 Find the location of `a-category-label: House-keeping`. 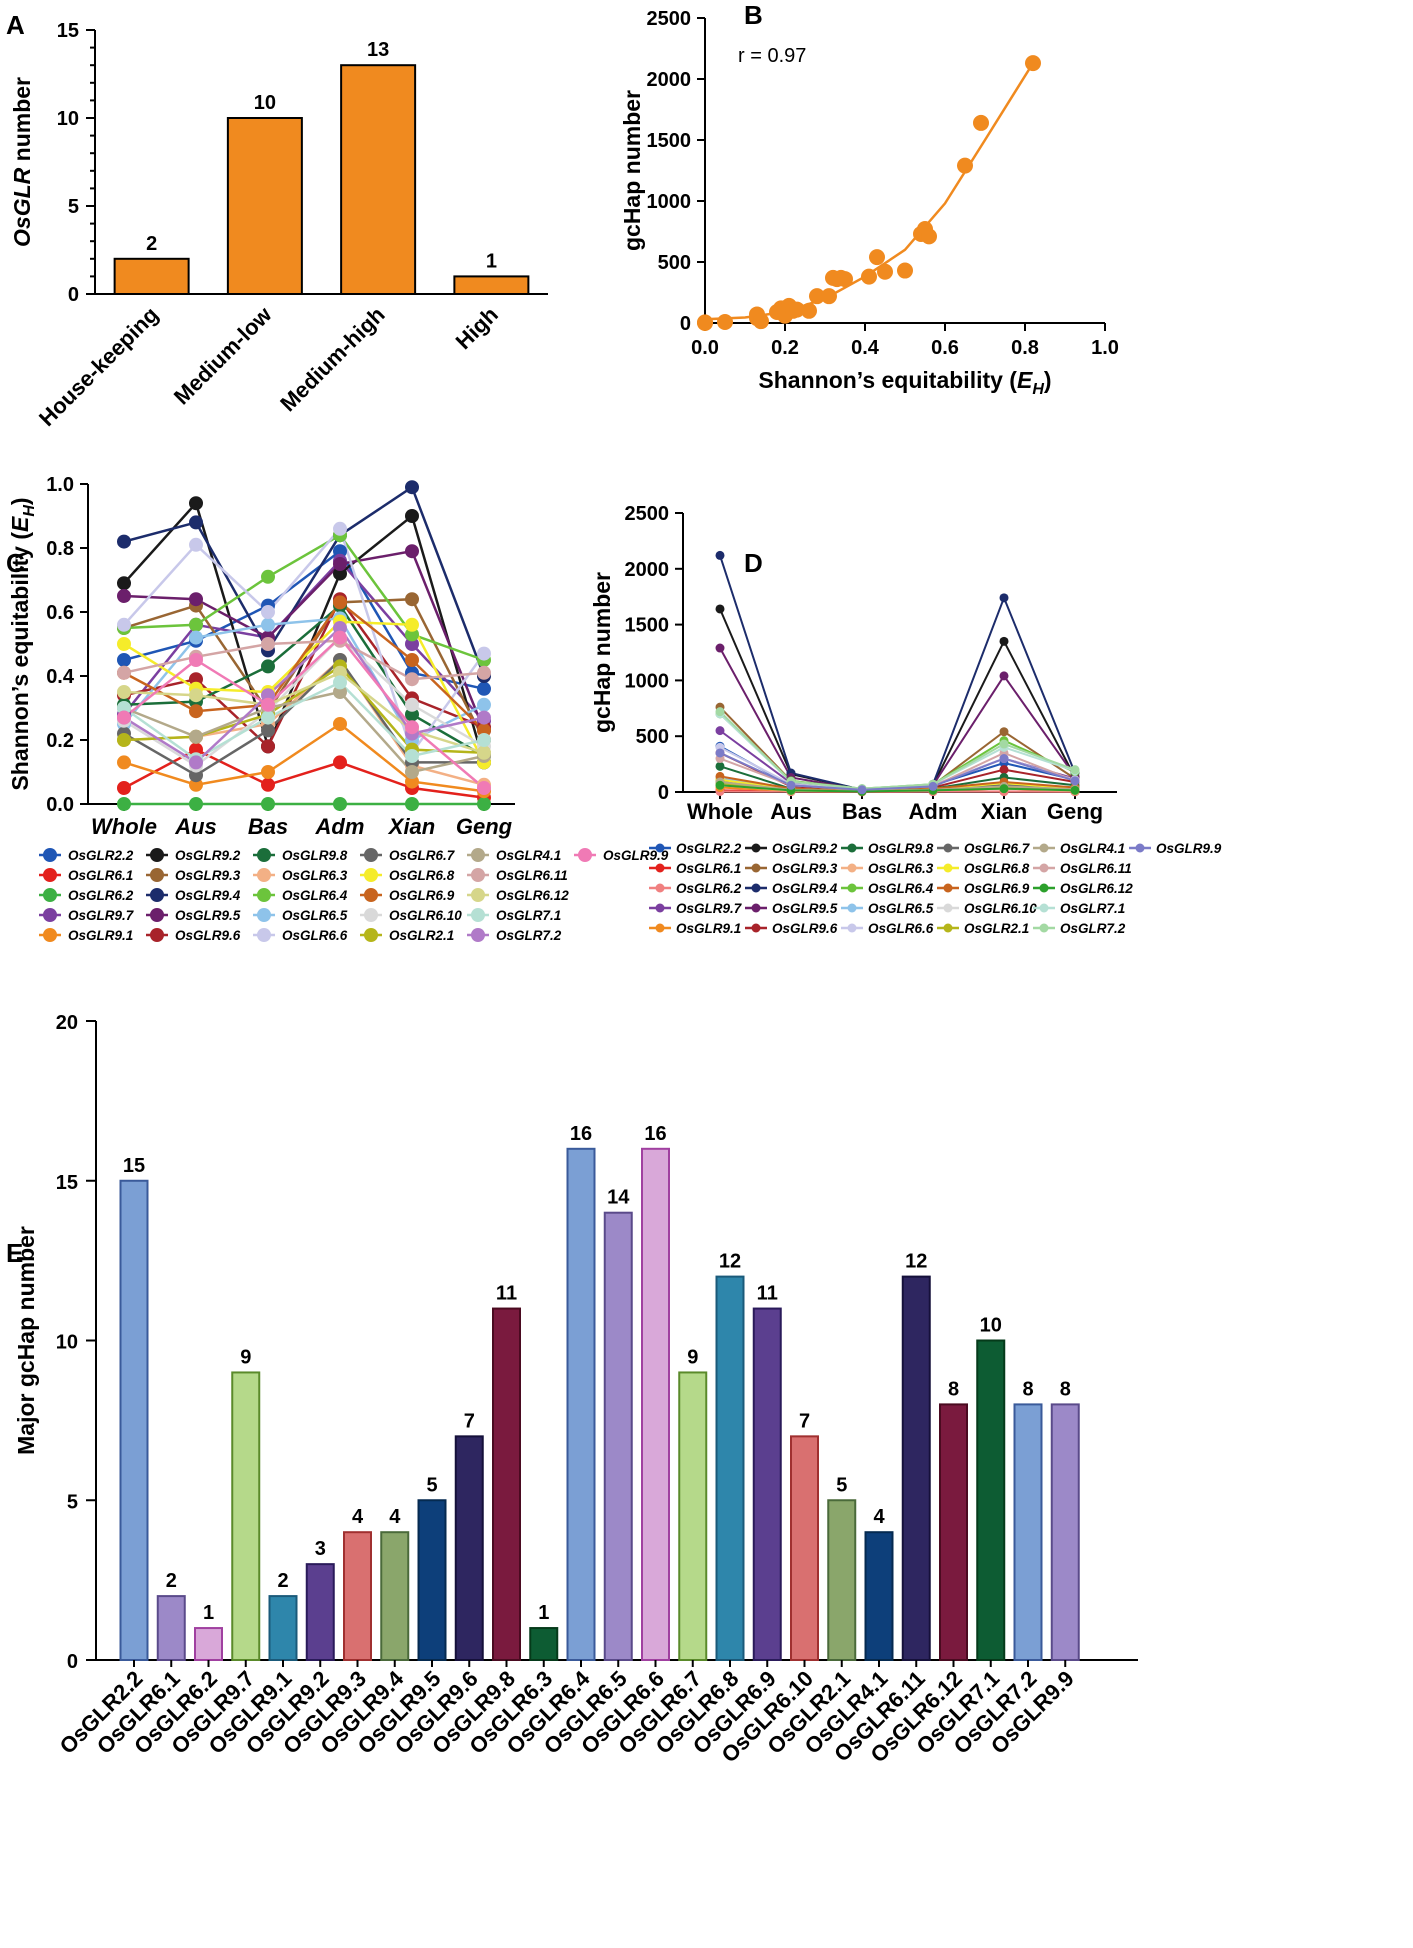

a-category-label: House-keeping is located at coordinates (98, 366).